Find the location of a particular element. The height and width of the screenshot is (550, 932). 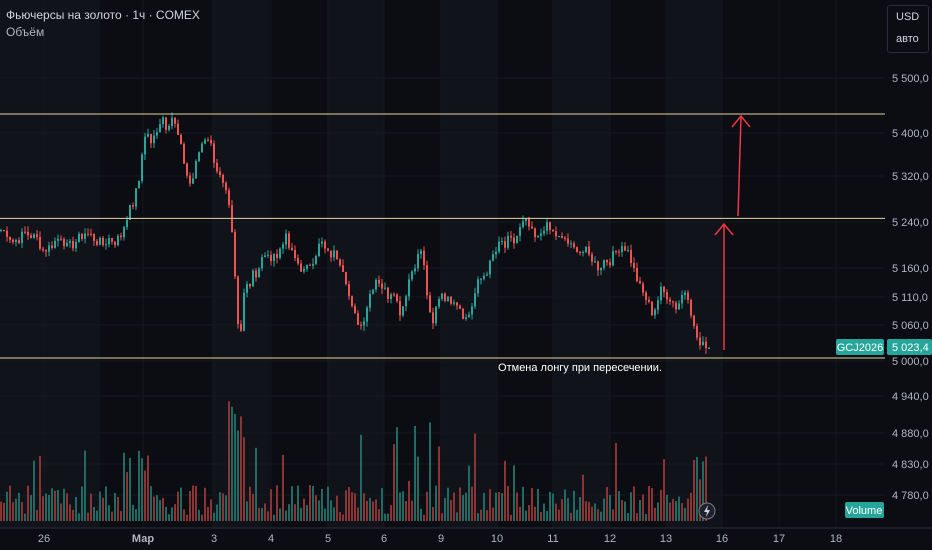

y-tick-label: 5 160,0 is located at coordinates (910, 269).